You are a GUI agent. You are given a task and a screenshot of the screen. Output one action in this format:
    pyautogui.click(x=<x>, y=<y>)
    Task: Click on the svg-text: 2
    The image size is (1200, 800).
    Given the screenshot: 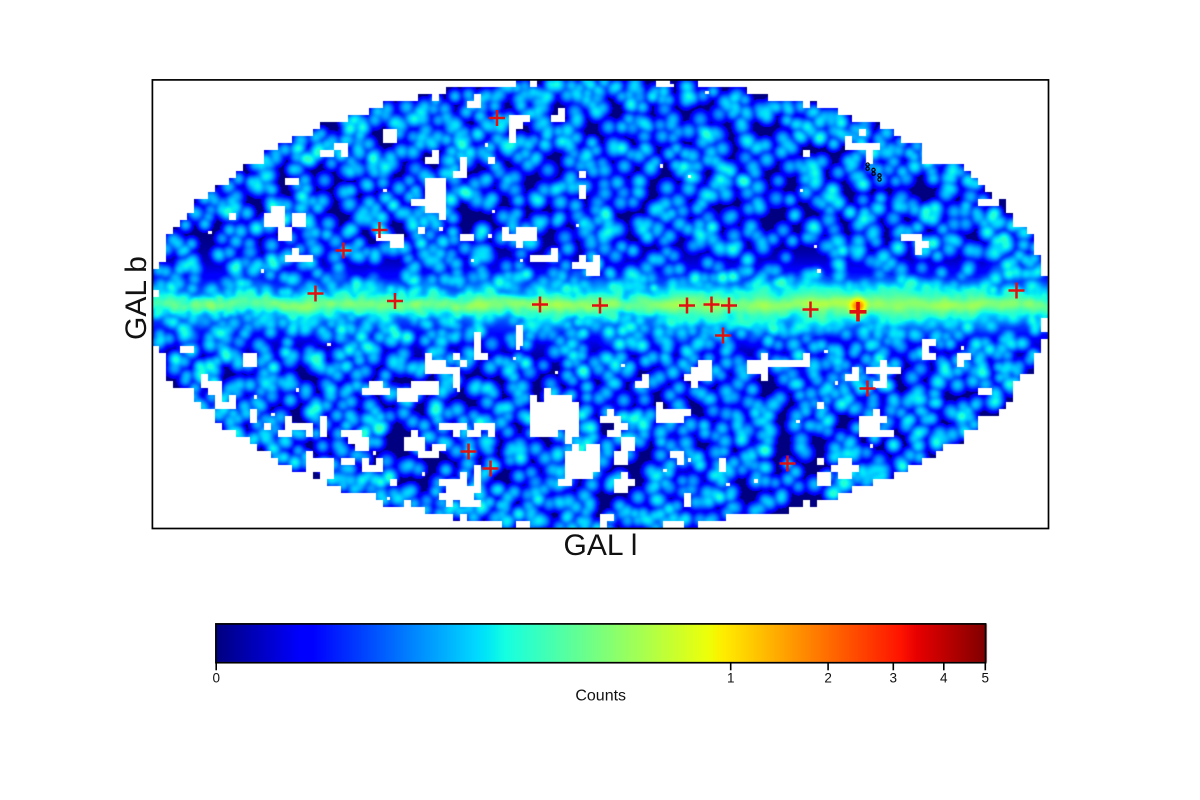 What is the action you would take?
    pyautogui.click(x=828, y=677)
    